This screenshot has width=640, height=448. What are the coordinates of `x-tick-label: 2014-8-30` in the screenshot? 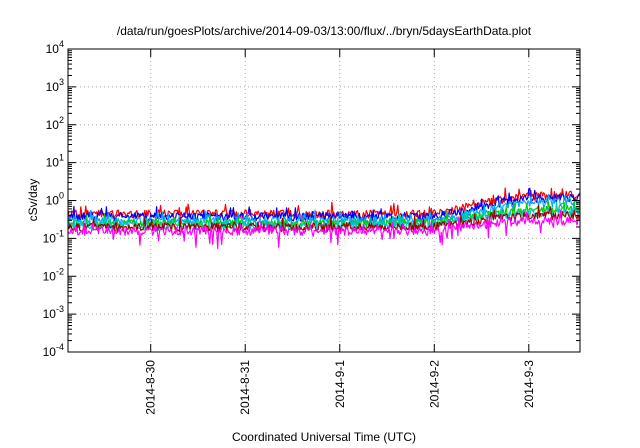 It's located at (151, 387).